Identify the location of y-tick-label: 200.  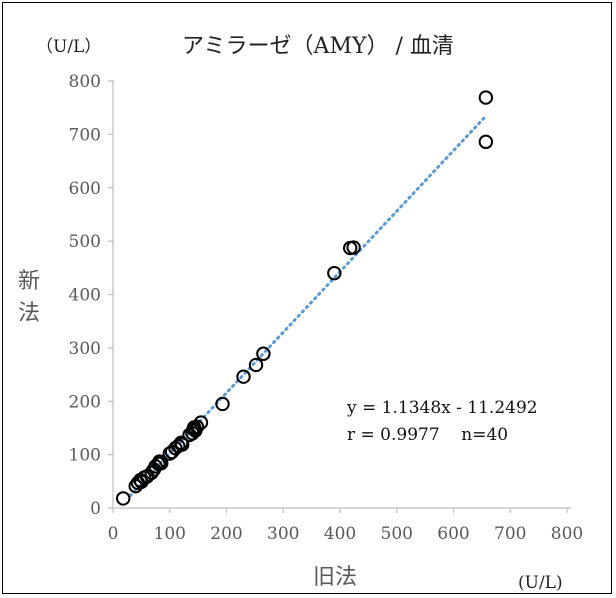
(85, 402).